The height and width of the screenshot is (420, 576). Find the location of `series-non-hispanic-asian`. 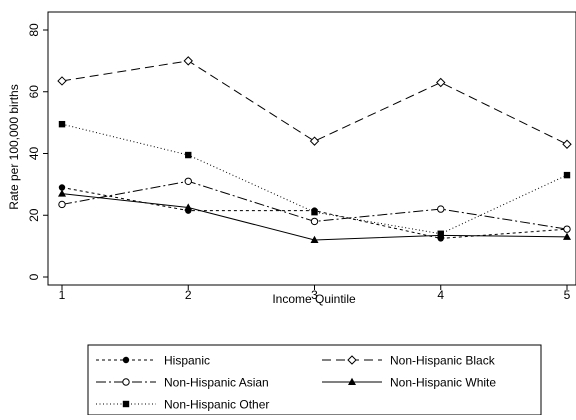

series-non-hispanic-asian is located at coordinates (314, 205).